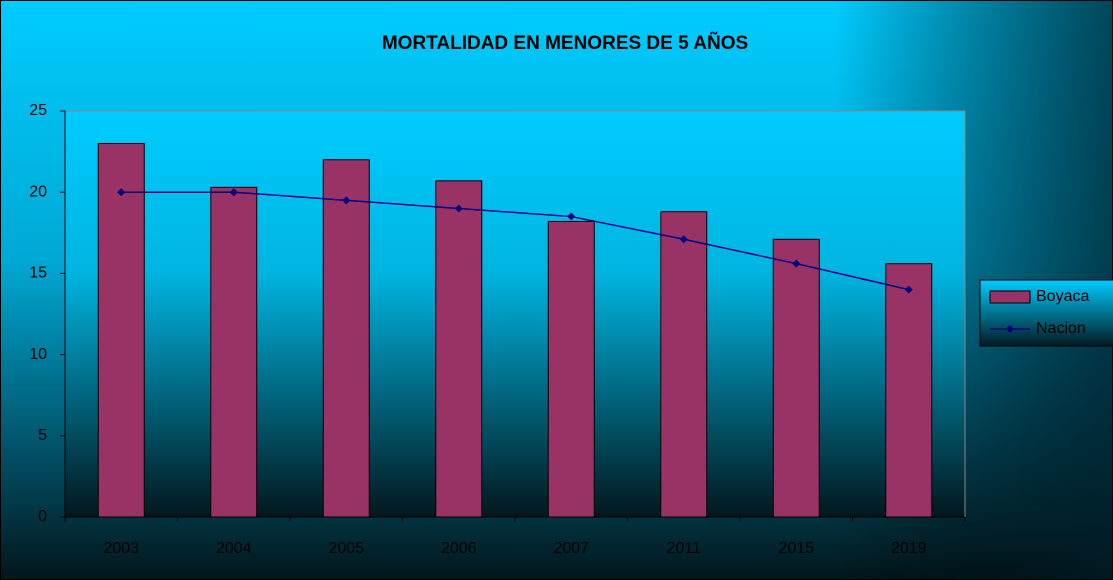 The height and width of the screenshot is (580, 1113). Describe the element at coordinates (459, 548) in the screenshot. I see `x-tick-label: 2006` at that location.